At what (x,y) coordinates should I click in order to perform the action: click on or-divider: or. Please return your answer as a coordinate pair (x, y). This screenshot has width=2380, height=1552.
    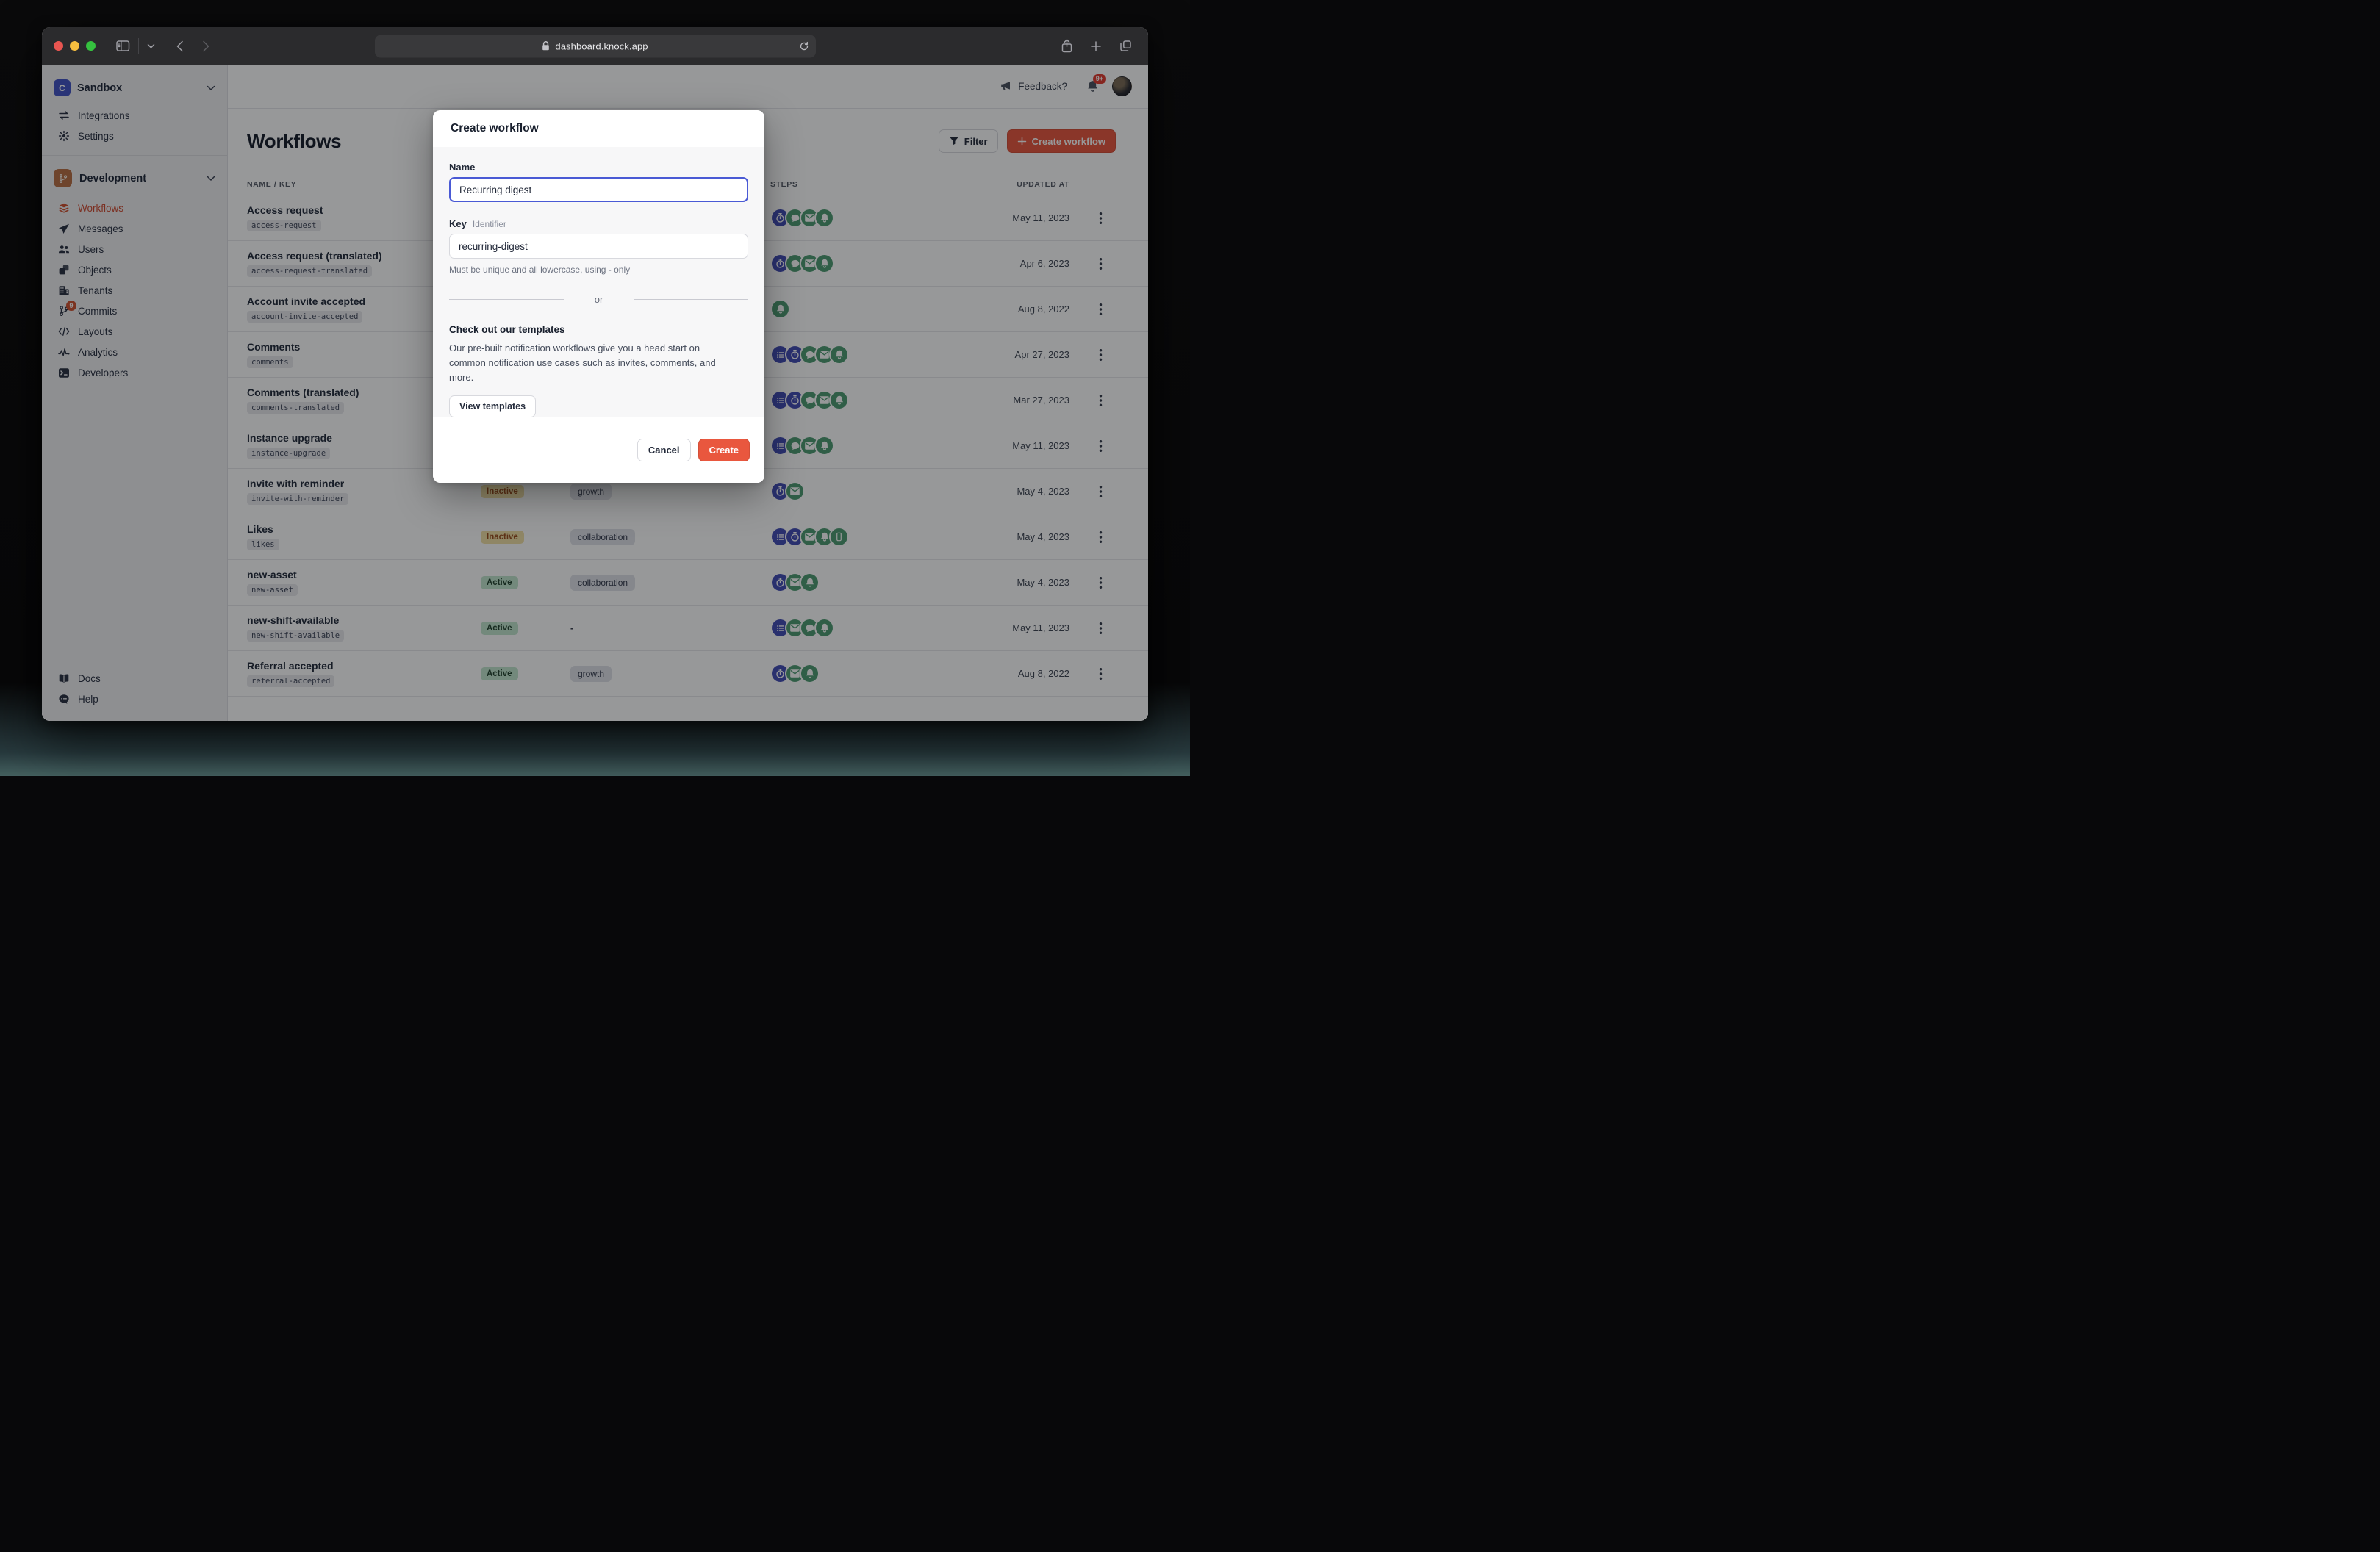
    Looking at the image, I should click on (598, 299).